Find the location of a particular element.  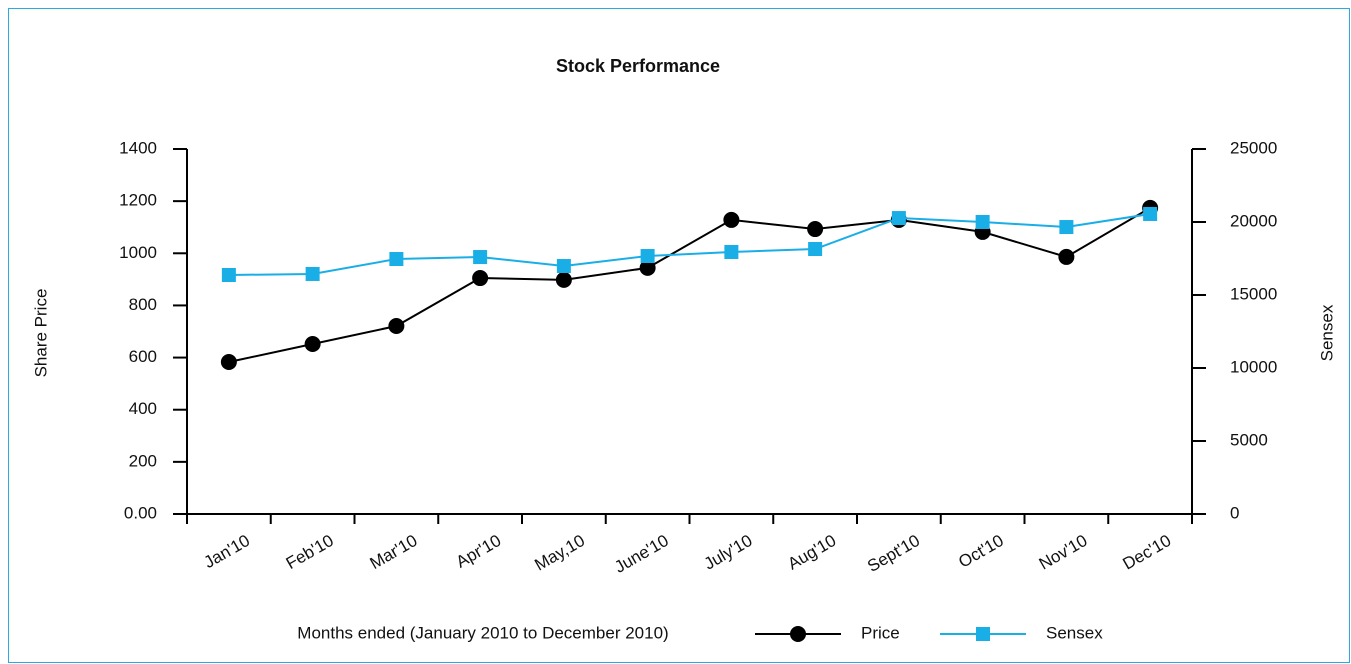

x-tick-label: June'10 is located at coordinates (641, 554).